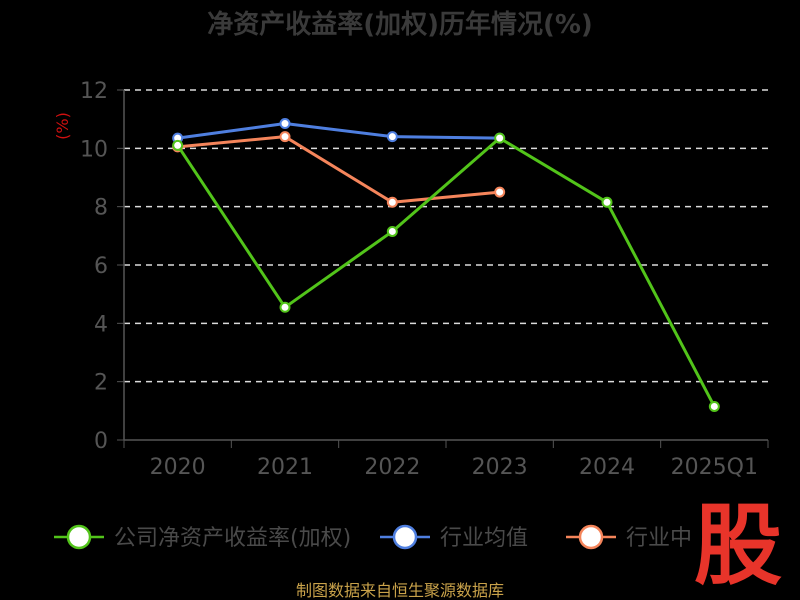  What do you see at coordinates (94, 91) in the screenshot?
I see `y-tick-label: 12` at bounding box center [94, 91].